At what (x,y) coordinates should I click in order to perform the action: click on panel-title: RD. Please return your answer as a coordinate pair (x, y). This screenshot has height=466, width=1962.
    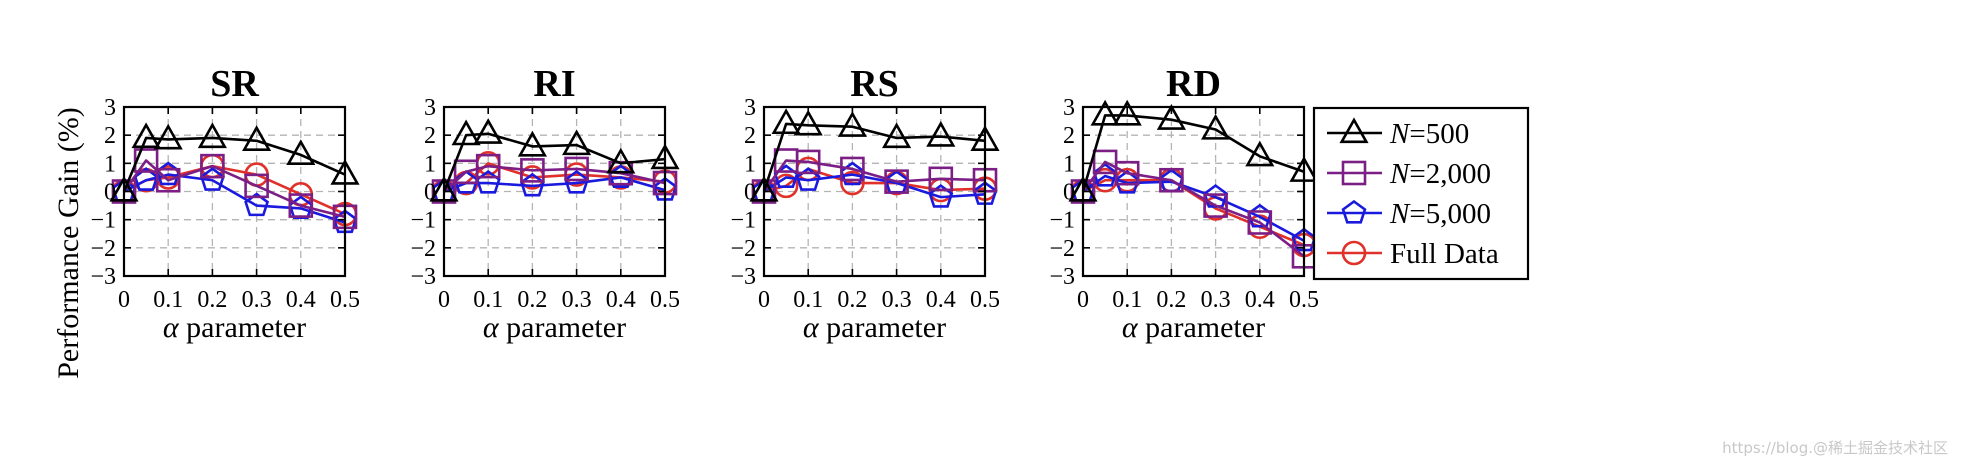
    Looking at the image, I should click on (1193, 84).